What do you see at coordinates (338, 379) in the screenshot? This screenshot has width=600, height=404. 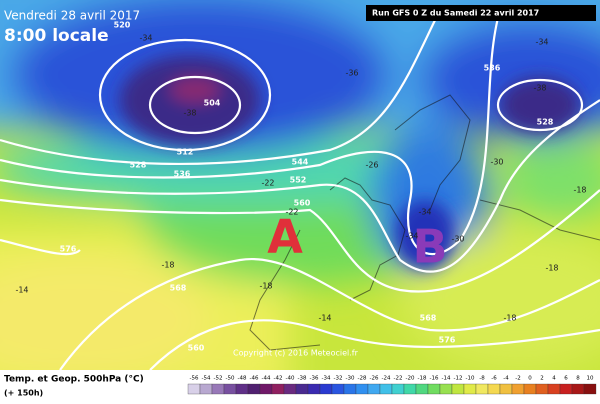 I see `scale-label: -32` at bounding box center [338, 379].